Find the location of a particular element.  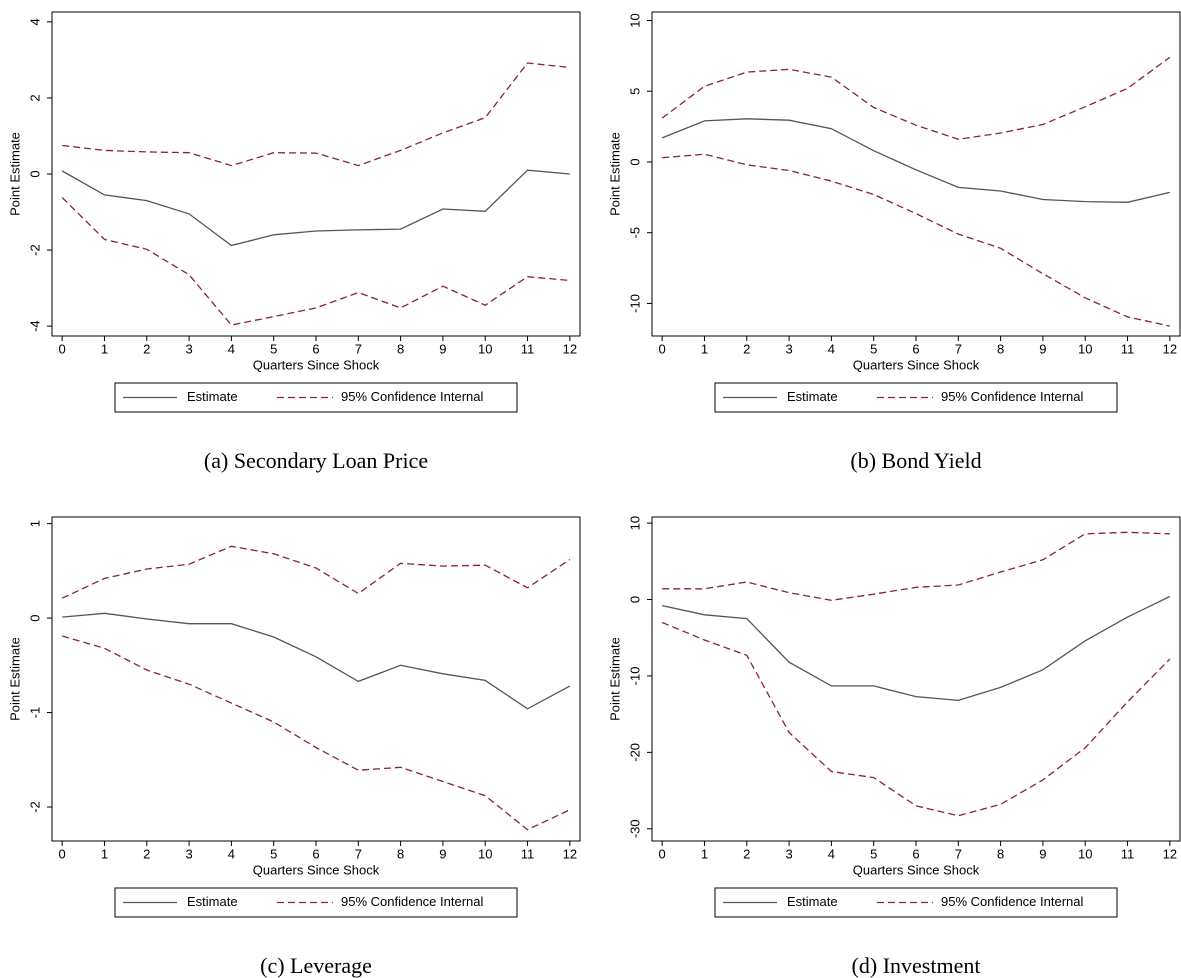

y-tick-label: 5 is located at coordinates (634, 91).